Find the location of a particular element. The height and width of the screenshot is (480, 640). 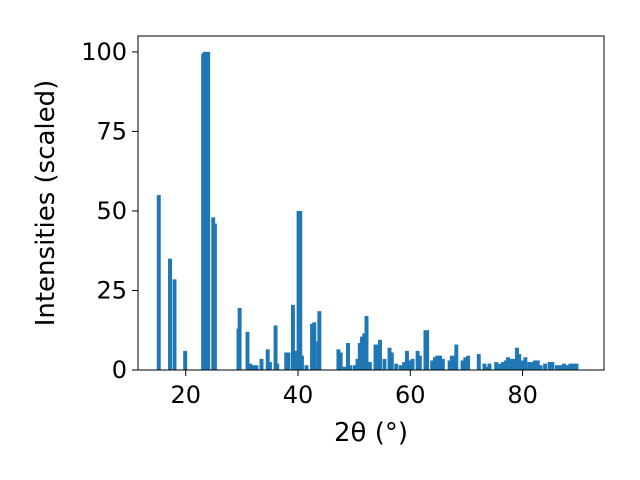

x-axis-label: 2θ (°) is located at coordinates (371, 433).